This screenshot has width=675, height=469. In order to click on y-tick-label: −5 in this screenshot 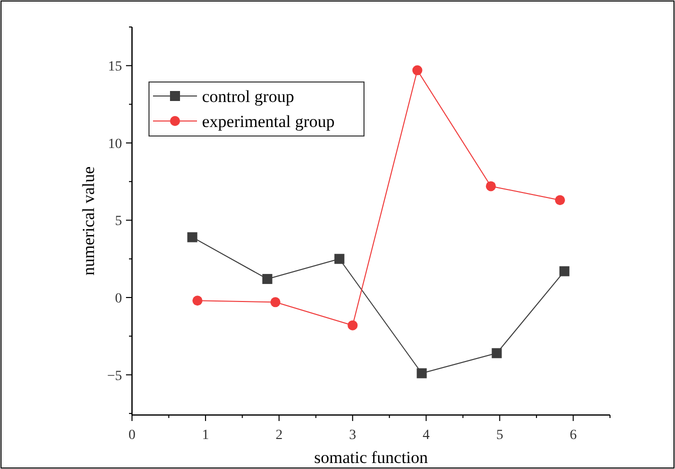, I will do `click(114, 376)`.